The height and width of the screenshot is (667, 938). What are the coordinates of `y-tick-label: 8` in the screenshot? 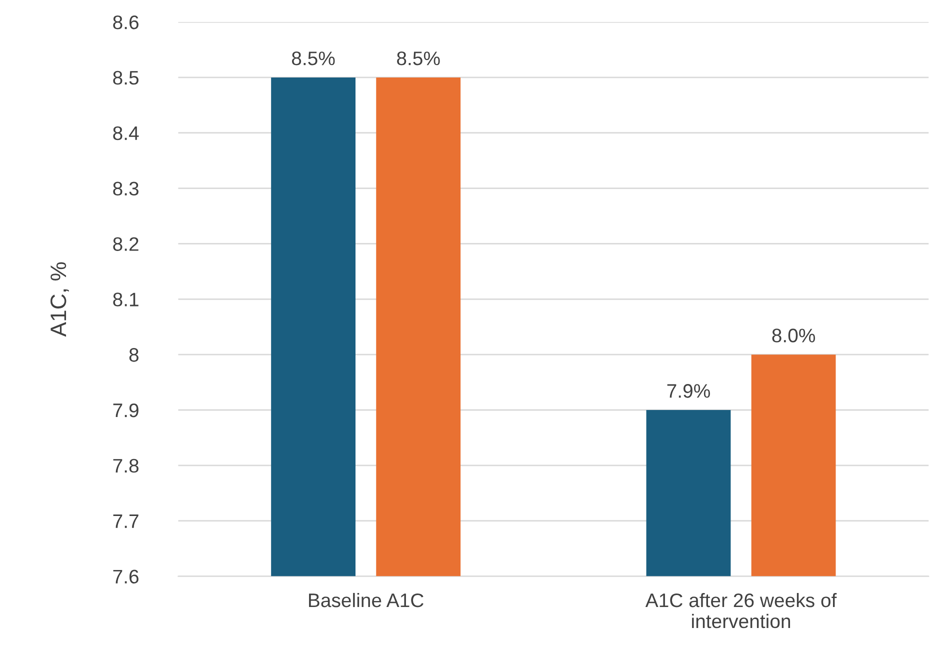 It's located at (133, 355).